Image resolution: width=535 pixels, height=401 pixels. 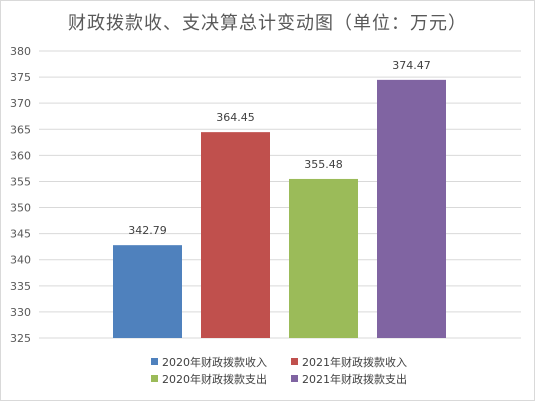 I want to click on y-tick-label: 355, so click(x=20, y=181).